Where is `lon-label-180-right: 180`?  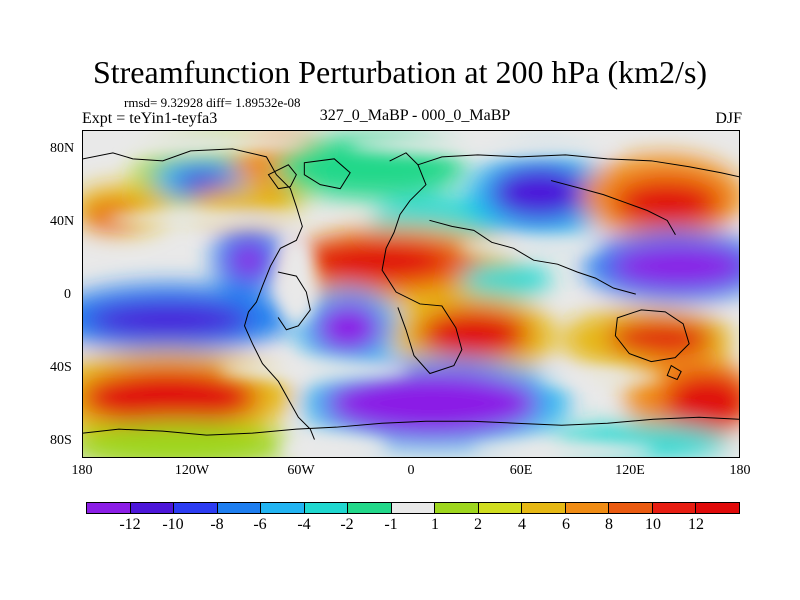
lon-label-180-right: 180 is located at coordinates (740, 470).